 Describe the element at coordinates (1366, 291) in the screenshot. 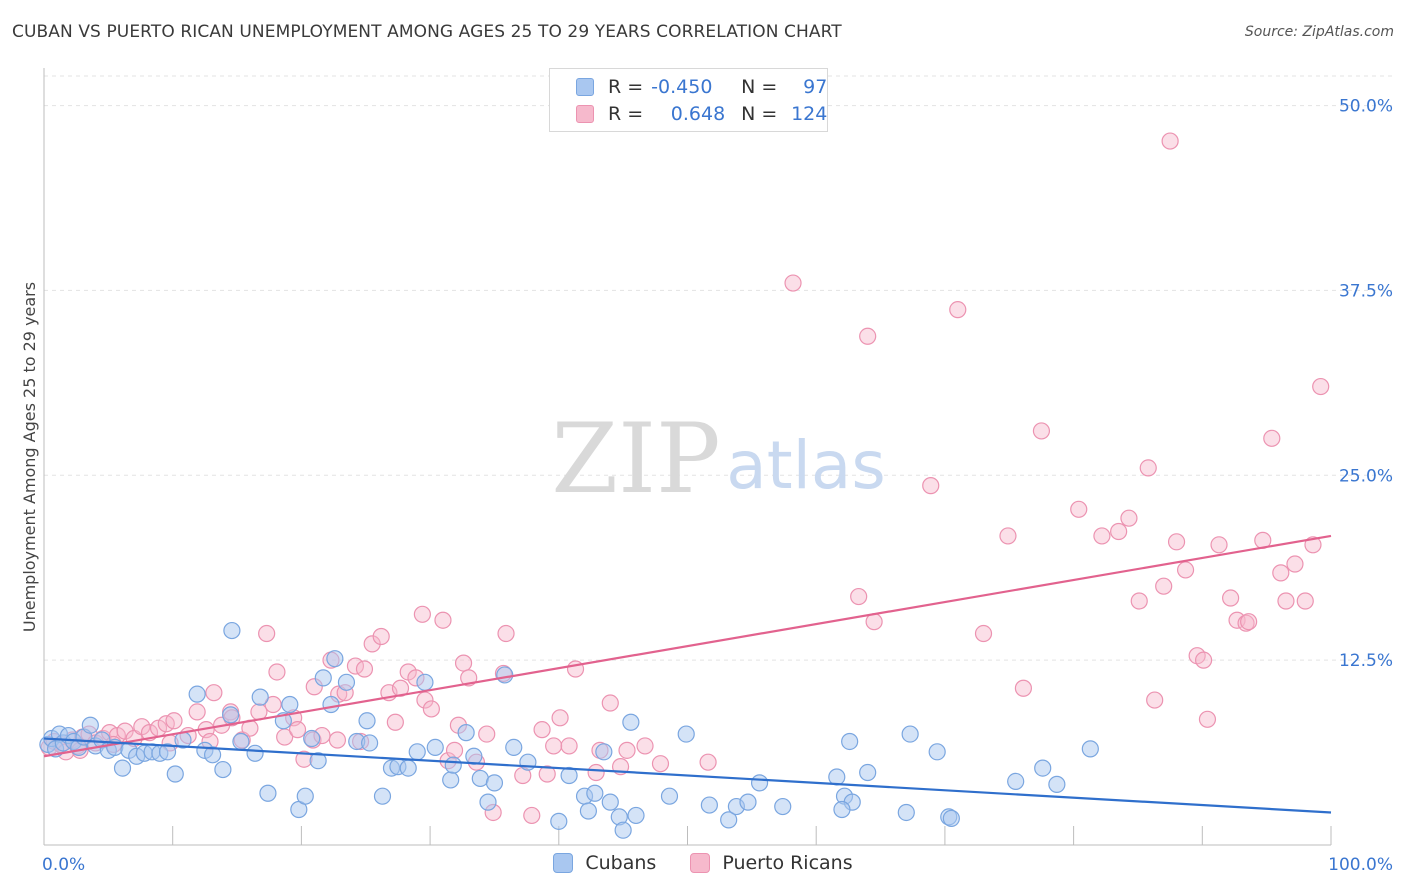

I see `y-tick-label: 37.5%` at that location.